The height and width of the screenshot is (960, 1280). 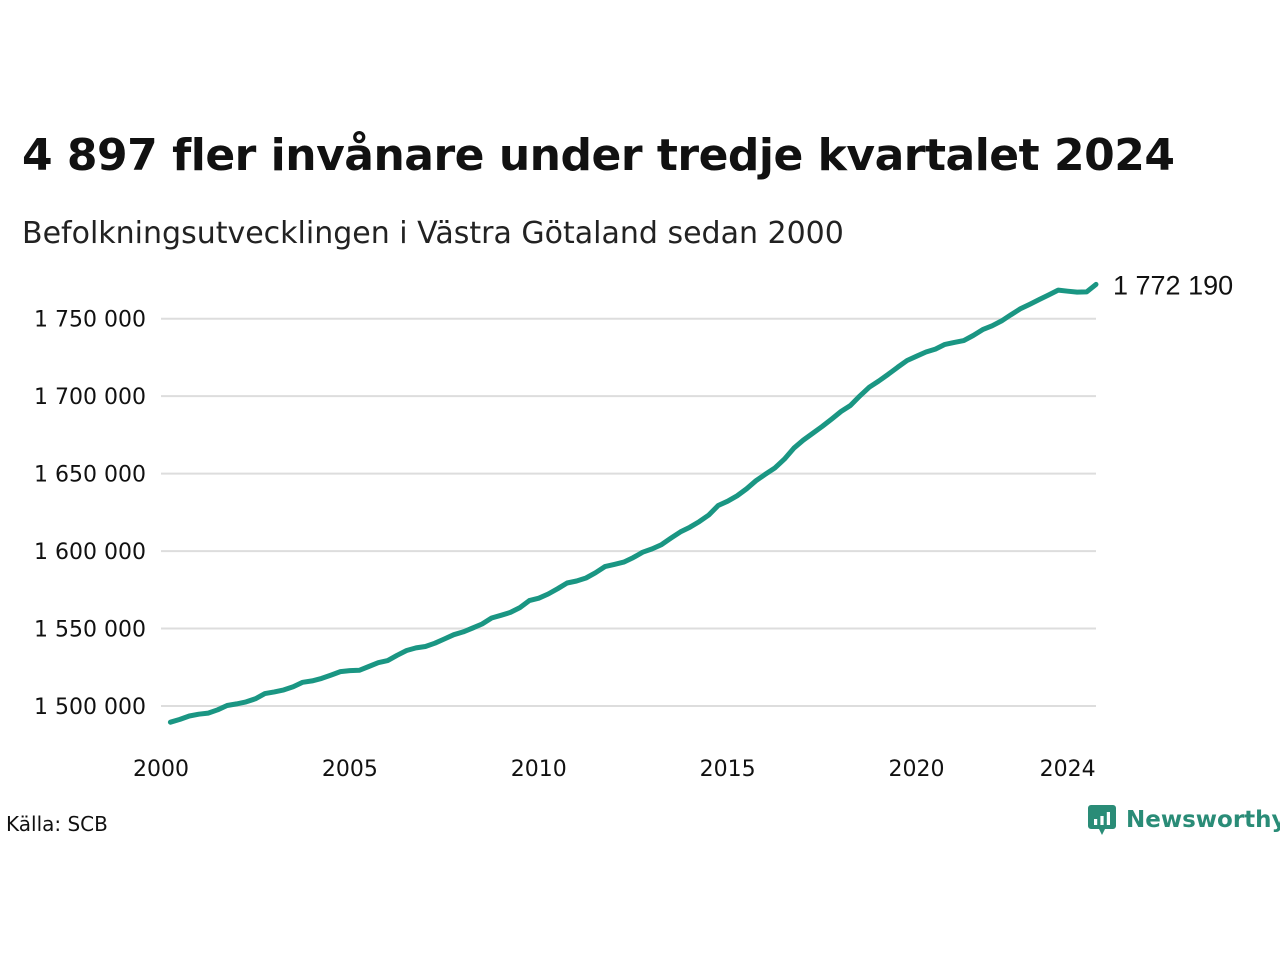 I want to click on end-label-layer: 1 772 190, so click(x=1173, y=285).